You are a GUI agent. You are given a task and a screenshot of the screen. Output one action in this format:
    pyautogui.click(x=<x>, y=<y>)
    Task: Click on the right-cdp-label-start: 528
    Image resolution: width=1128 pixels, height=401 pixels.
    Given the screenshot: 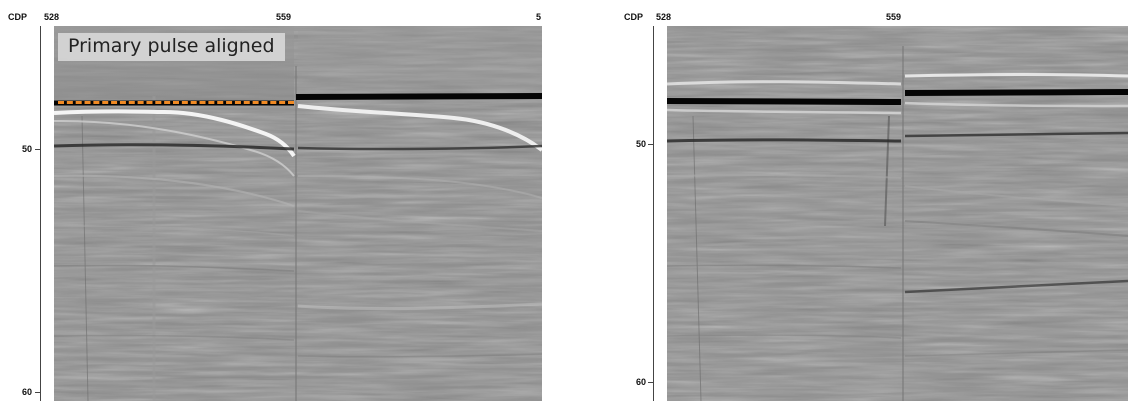 What is the action you would take?
    pyautogui.click(x=664, y=17)
    